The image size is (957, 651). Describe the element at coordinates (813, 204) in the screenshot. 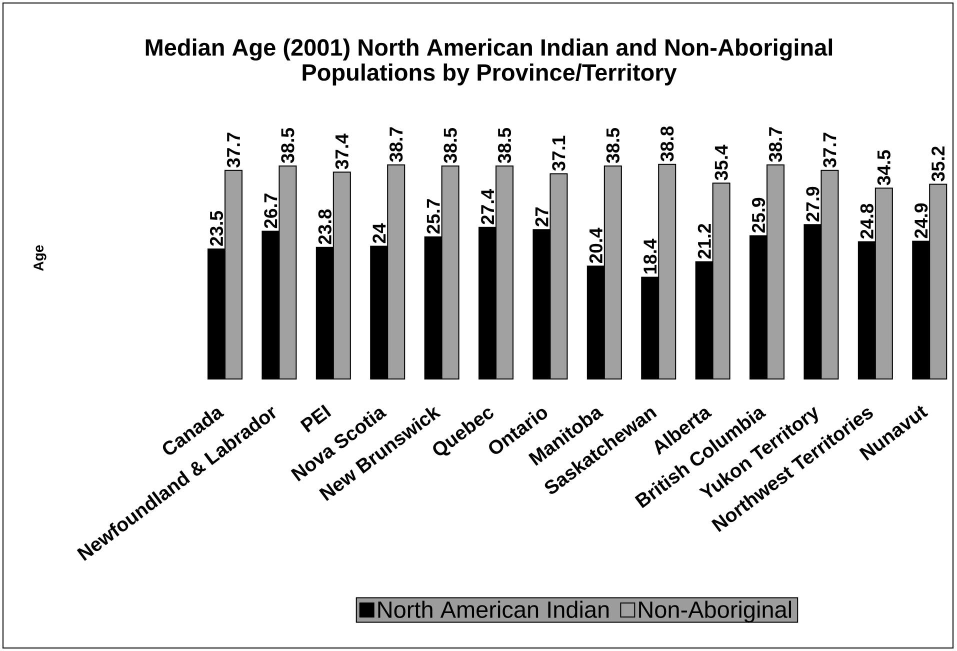

I see `data-label: 27.9` at that location.